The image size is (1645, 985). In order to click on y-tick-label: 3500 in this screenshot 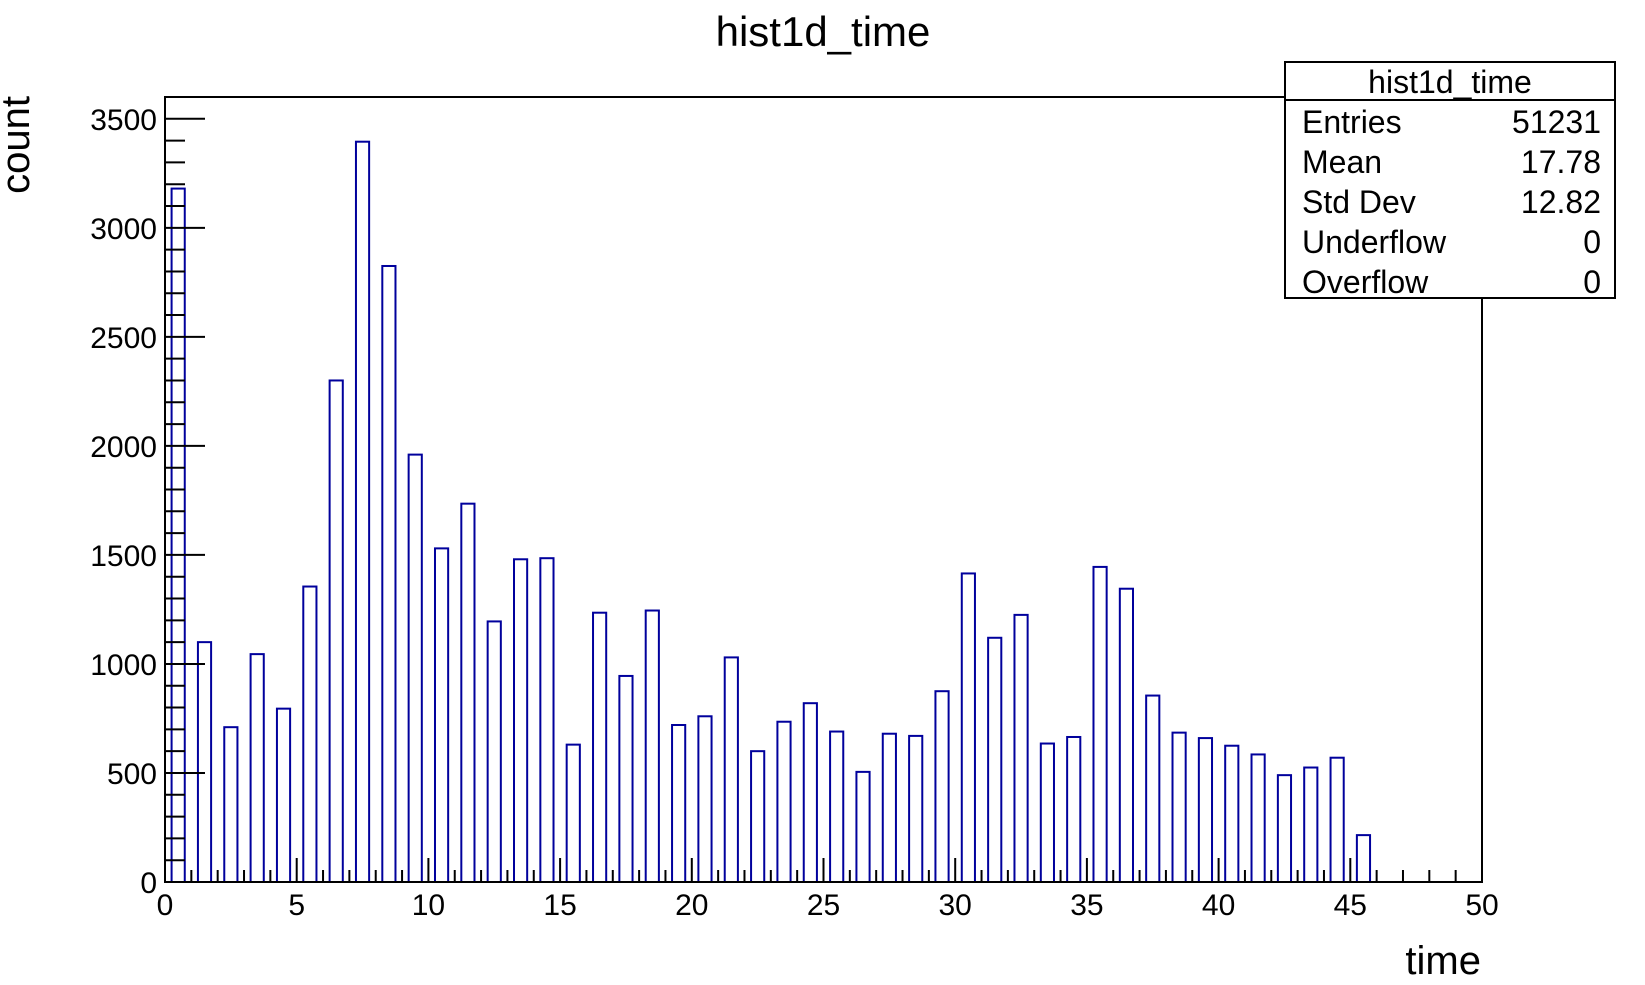, I will do `click(123, 120)`.